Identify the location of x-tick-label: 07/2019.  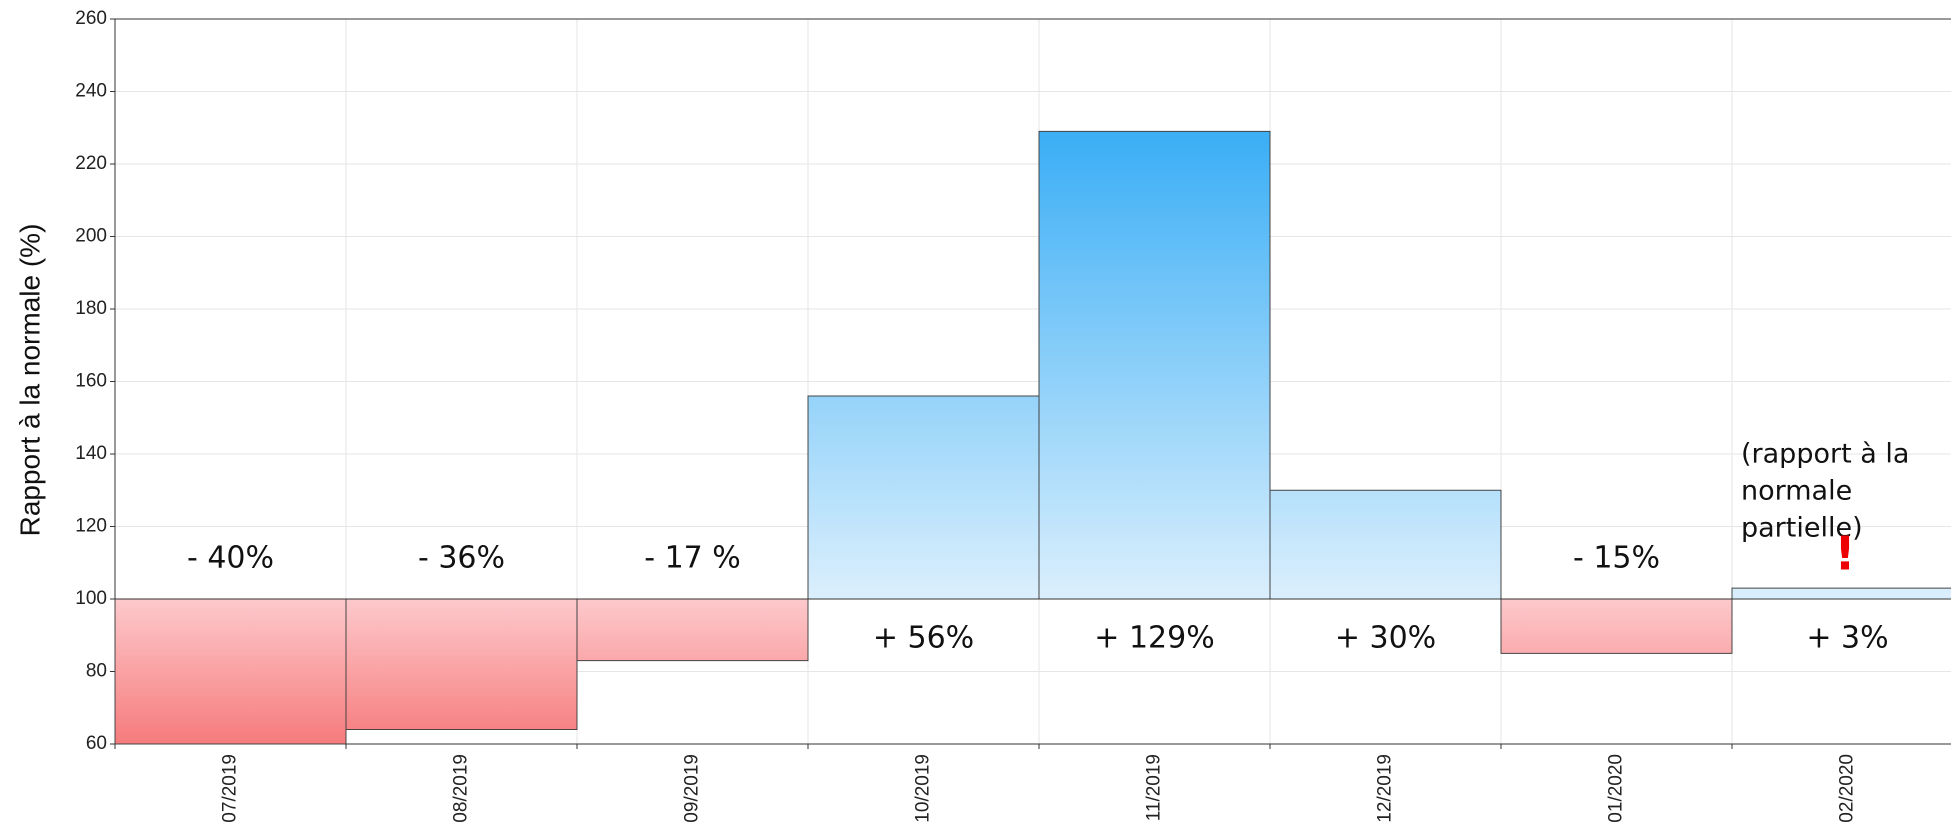
(230, 788).